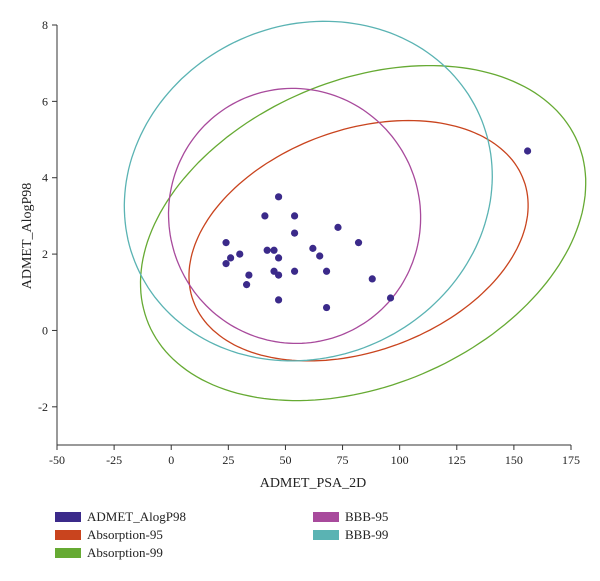 The image size is (600, 581). I want to click on x-tick-label: 125, so click(457, 460).